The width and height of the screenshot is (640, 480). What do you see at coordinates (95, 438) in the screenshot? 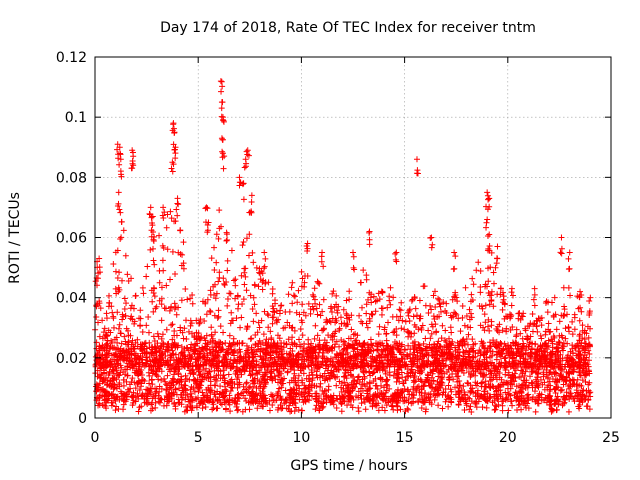
I see `x-tick-label: 0` at bounding box center [95, 438].